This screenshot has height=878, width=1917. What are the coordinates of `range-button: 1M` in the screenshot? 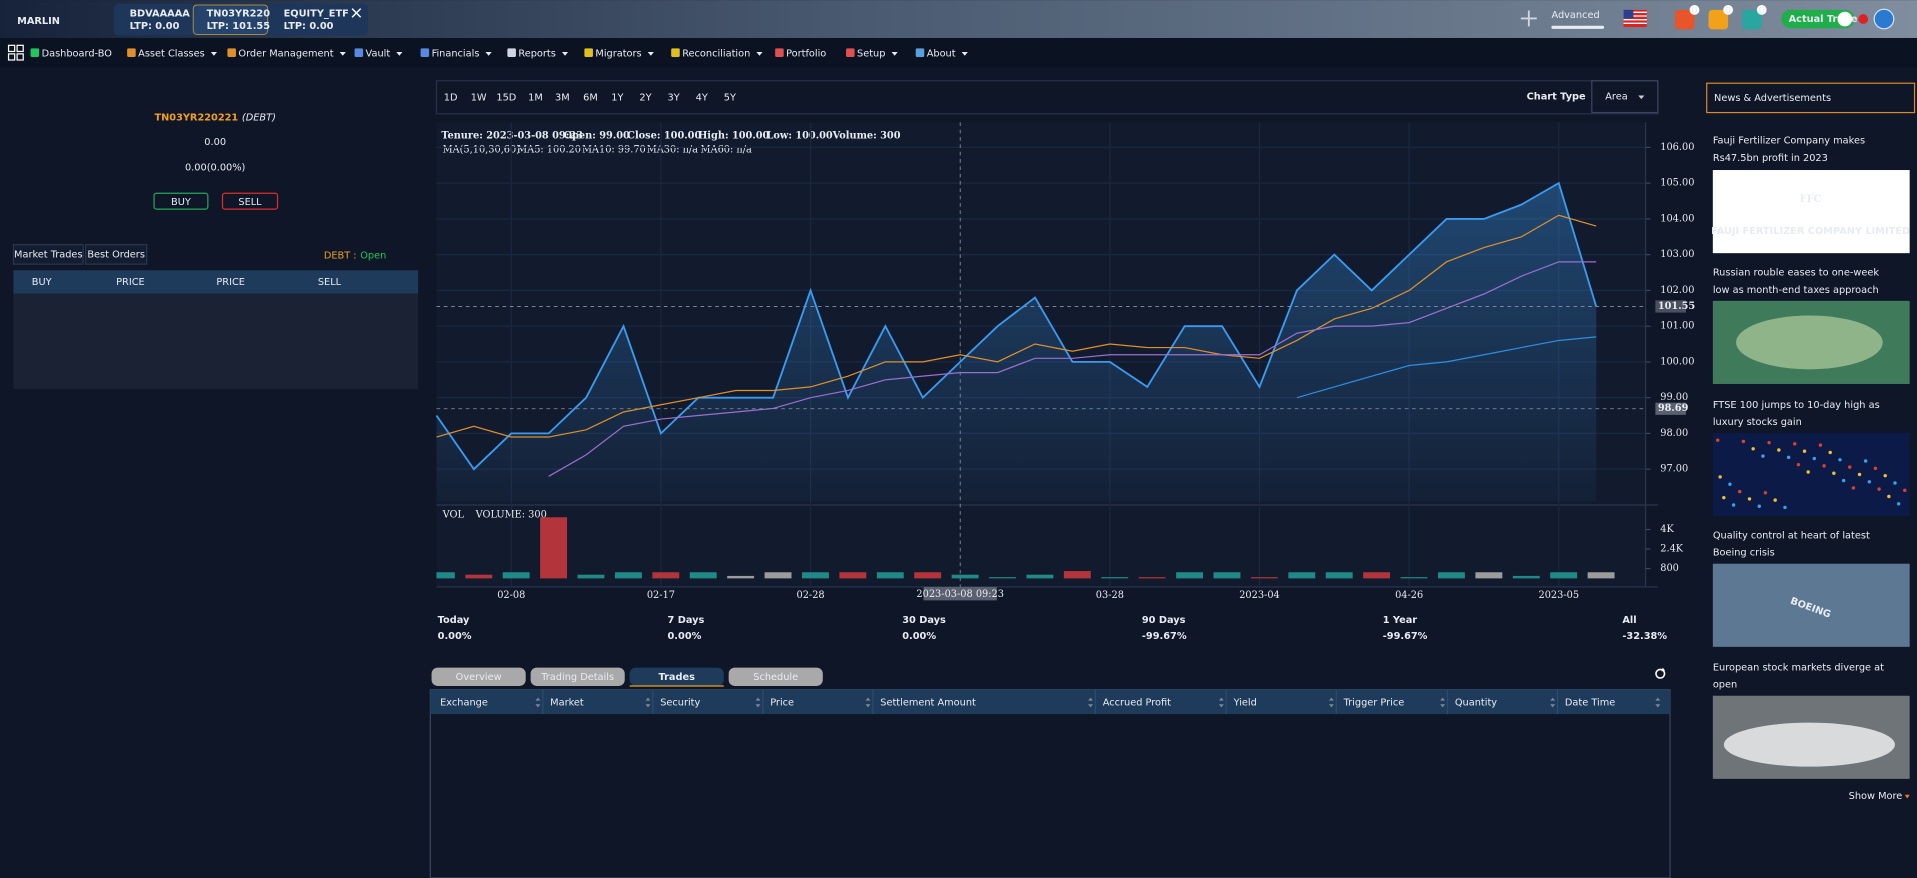 It's located at (535, 97).